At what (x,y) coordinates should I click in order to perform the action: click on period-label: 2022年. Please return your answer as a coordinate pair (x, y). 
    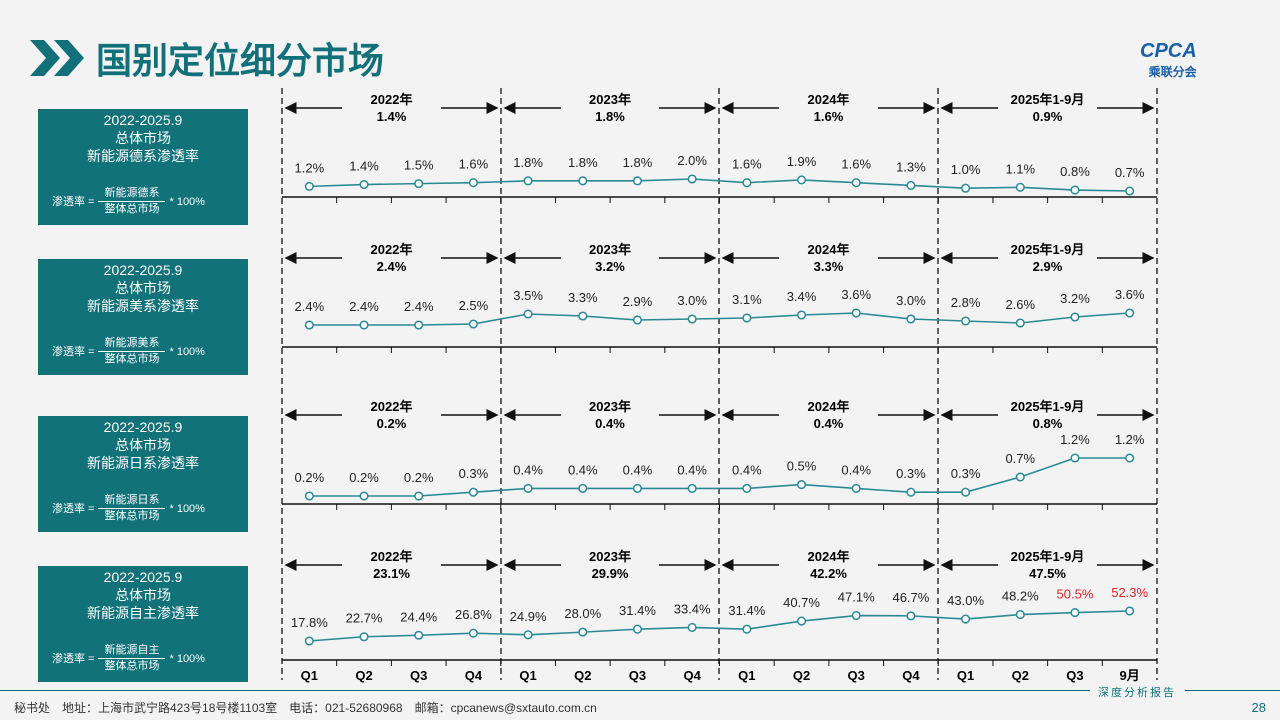
    Looking at the image, I should click on (392, 556).